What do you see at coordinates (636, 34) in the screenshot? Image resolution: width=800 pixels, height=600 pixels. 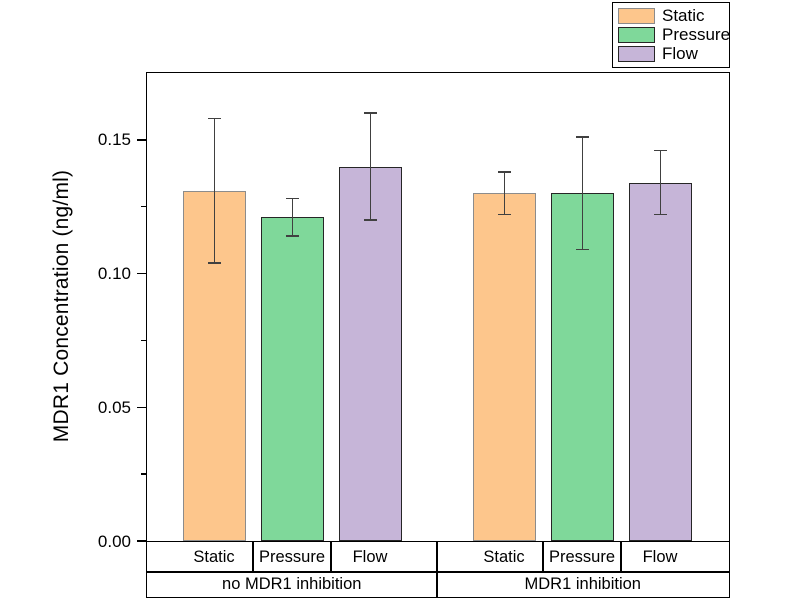 I see `legend-swatch-pressure` at bounding box center [636, 34].